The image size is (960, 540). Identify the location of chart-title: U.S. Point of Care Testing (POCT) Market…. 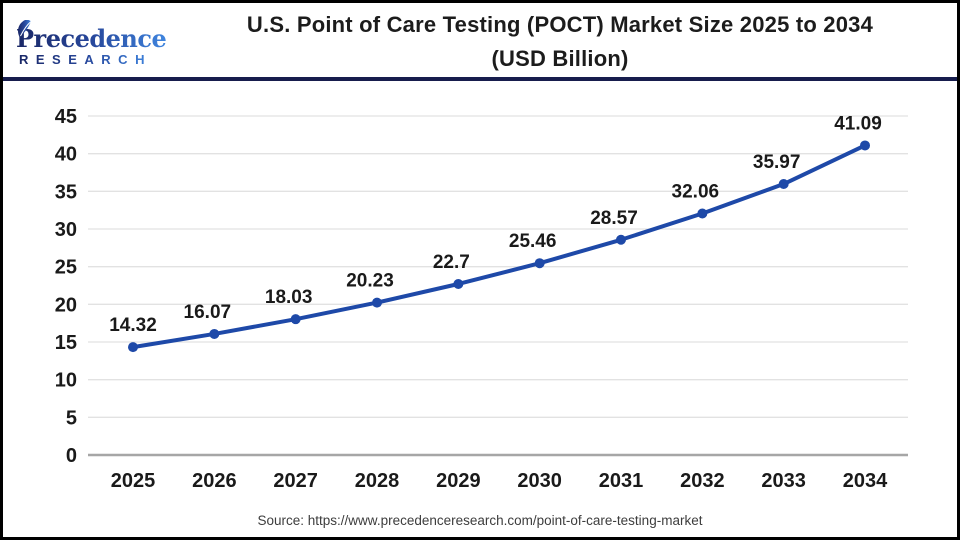
(560, 42).